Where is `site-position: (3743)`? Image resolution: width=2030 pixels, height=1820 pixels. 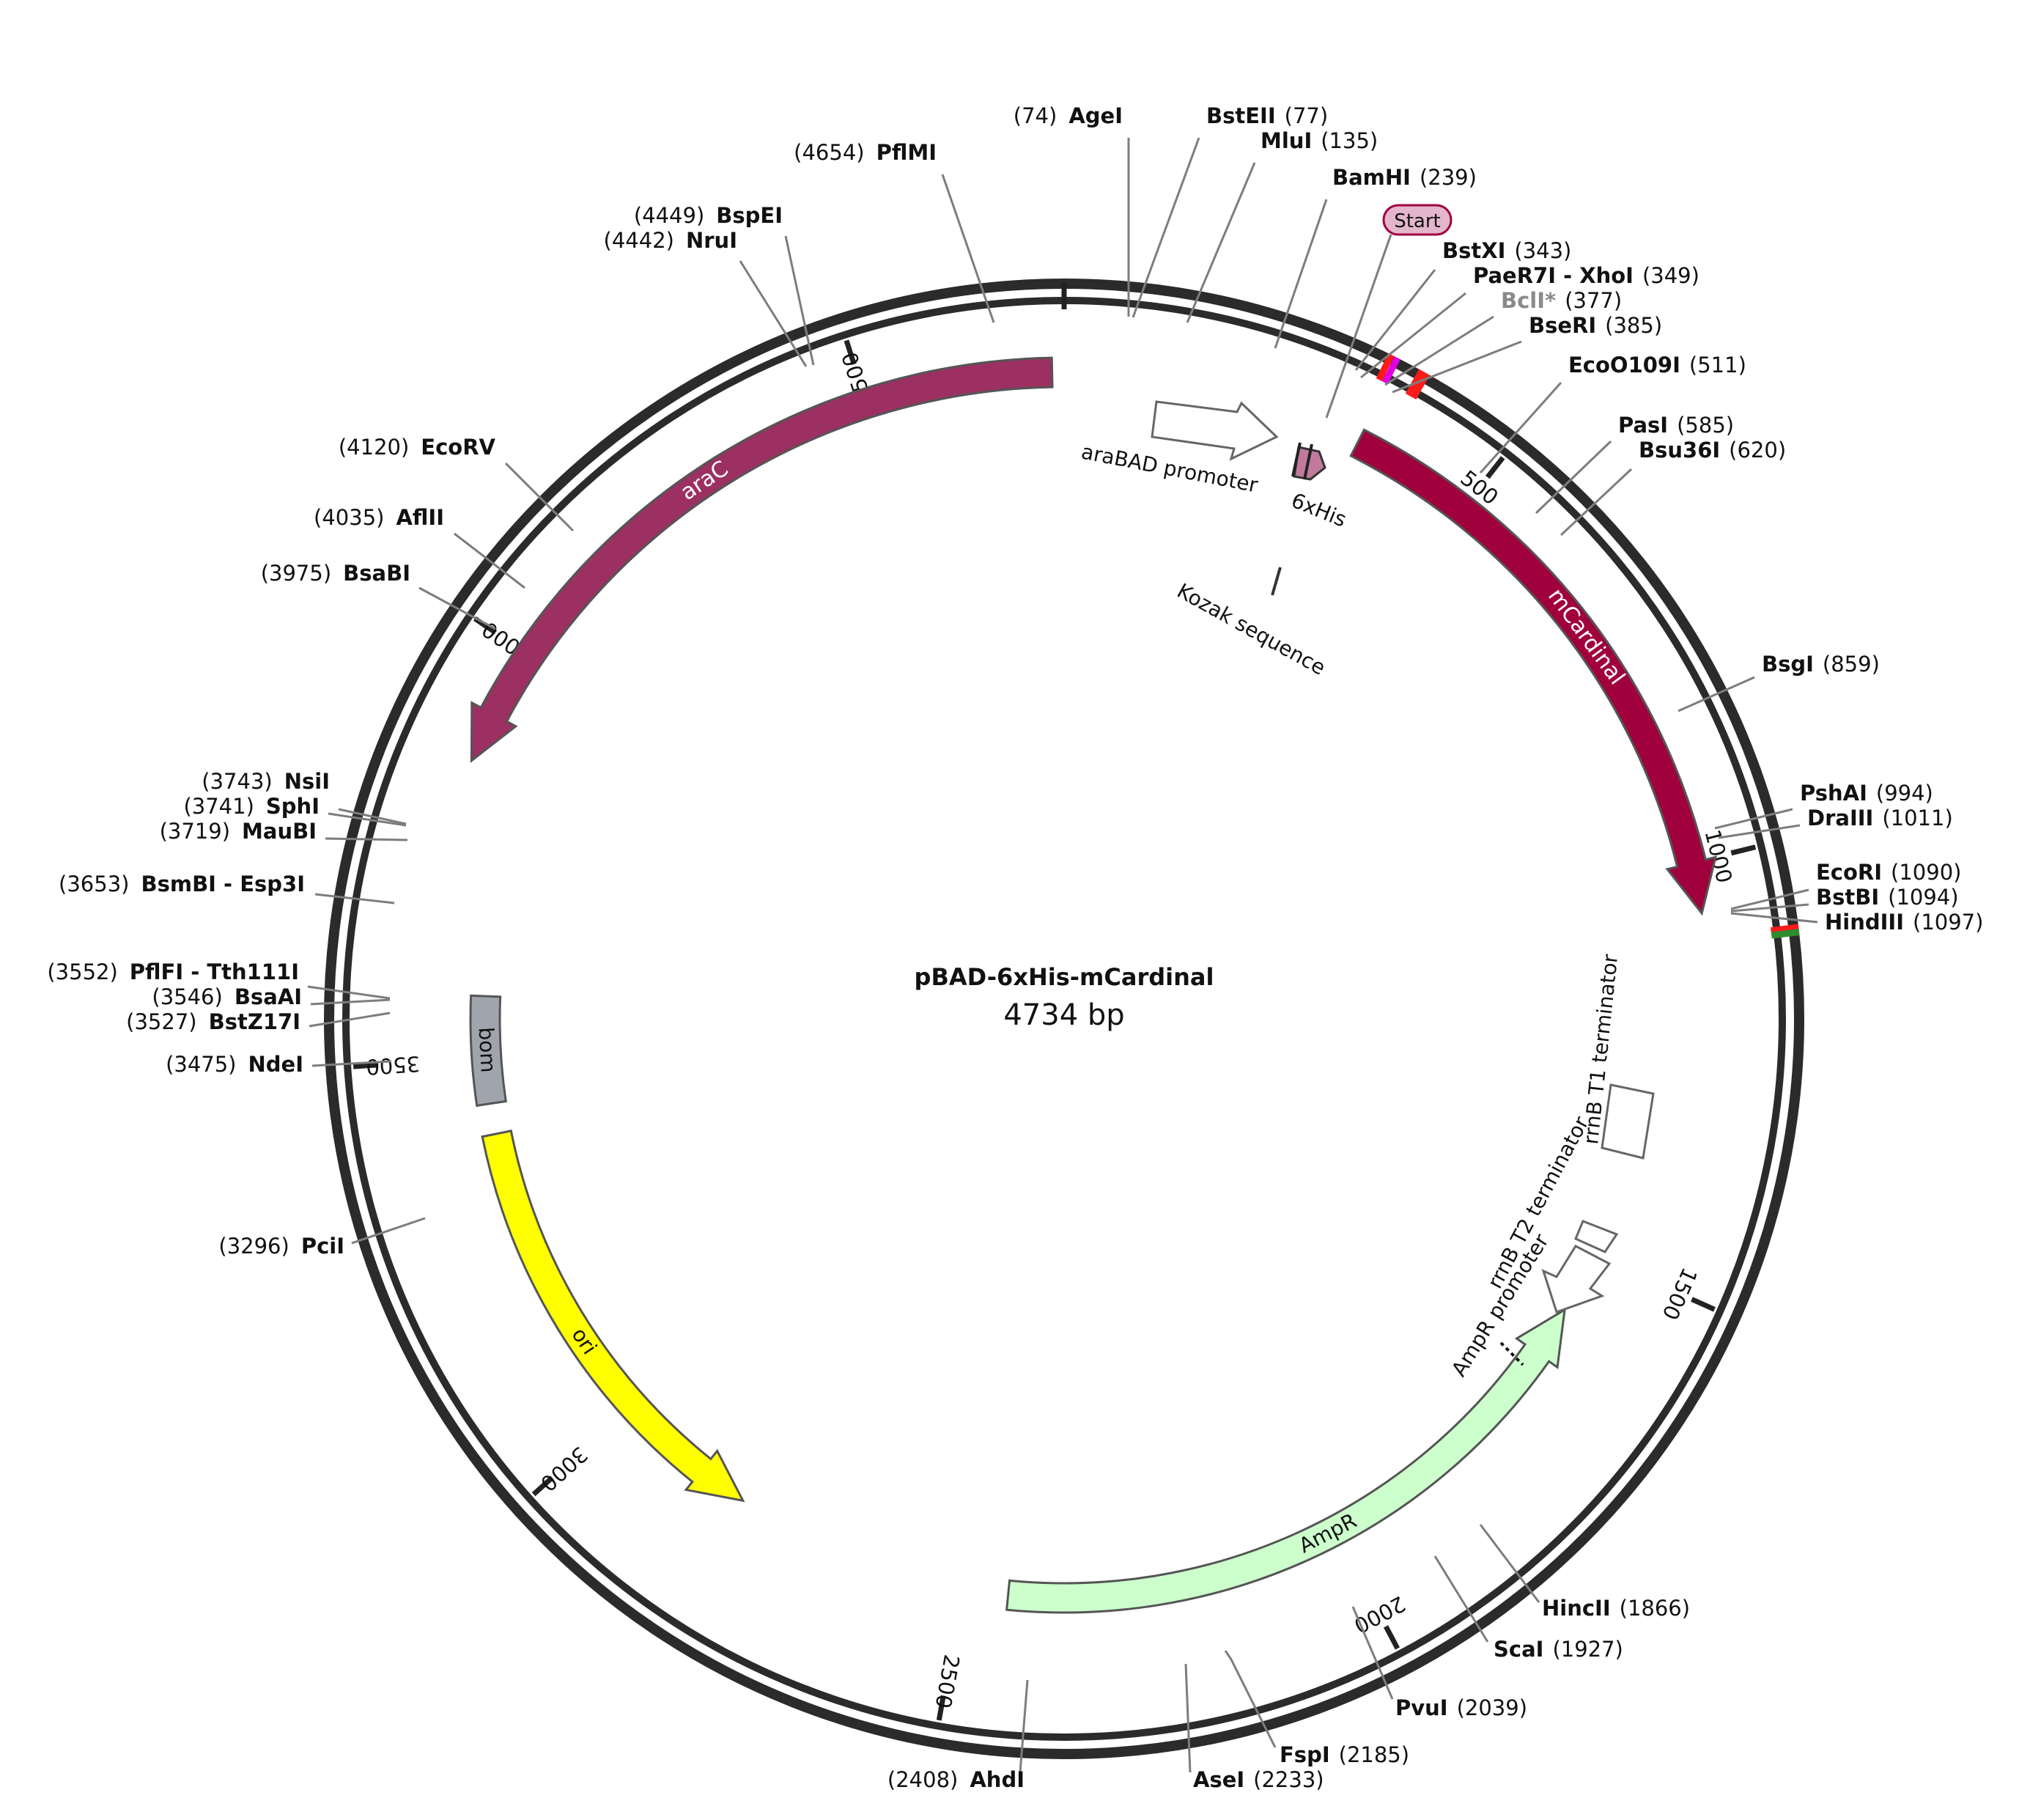
site-position: (3743) is located at coordinates (237, 781).